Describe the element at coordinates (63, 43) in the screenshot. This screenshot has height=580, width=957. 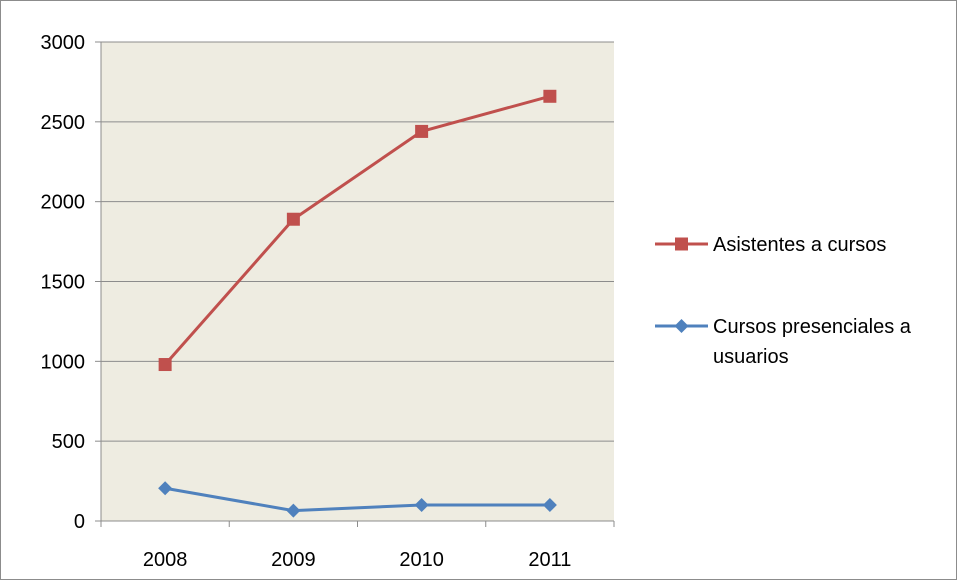
I see `y-tick-label: 3000` at that location.